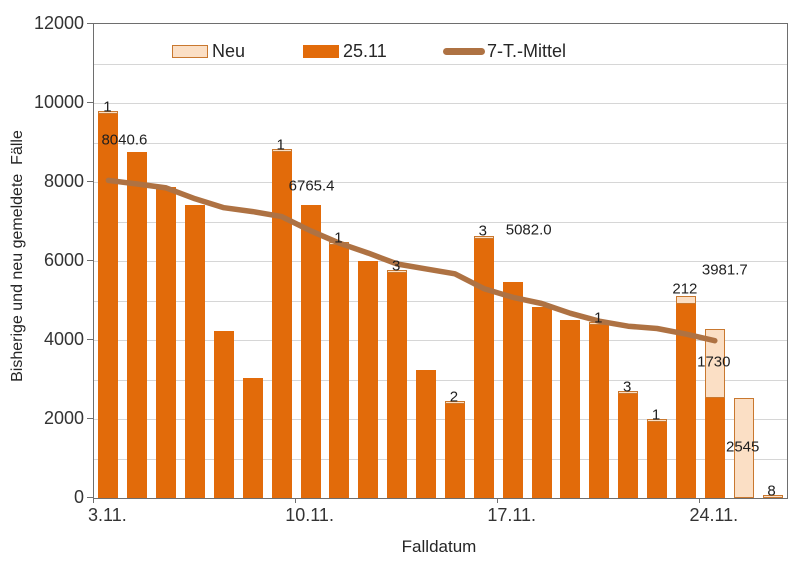 The height and width of the screenshot is (573, 804). I want to click on legend-neu-swatch, so click(190, 51).